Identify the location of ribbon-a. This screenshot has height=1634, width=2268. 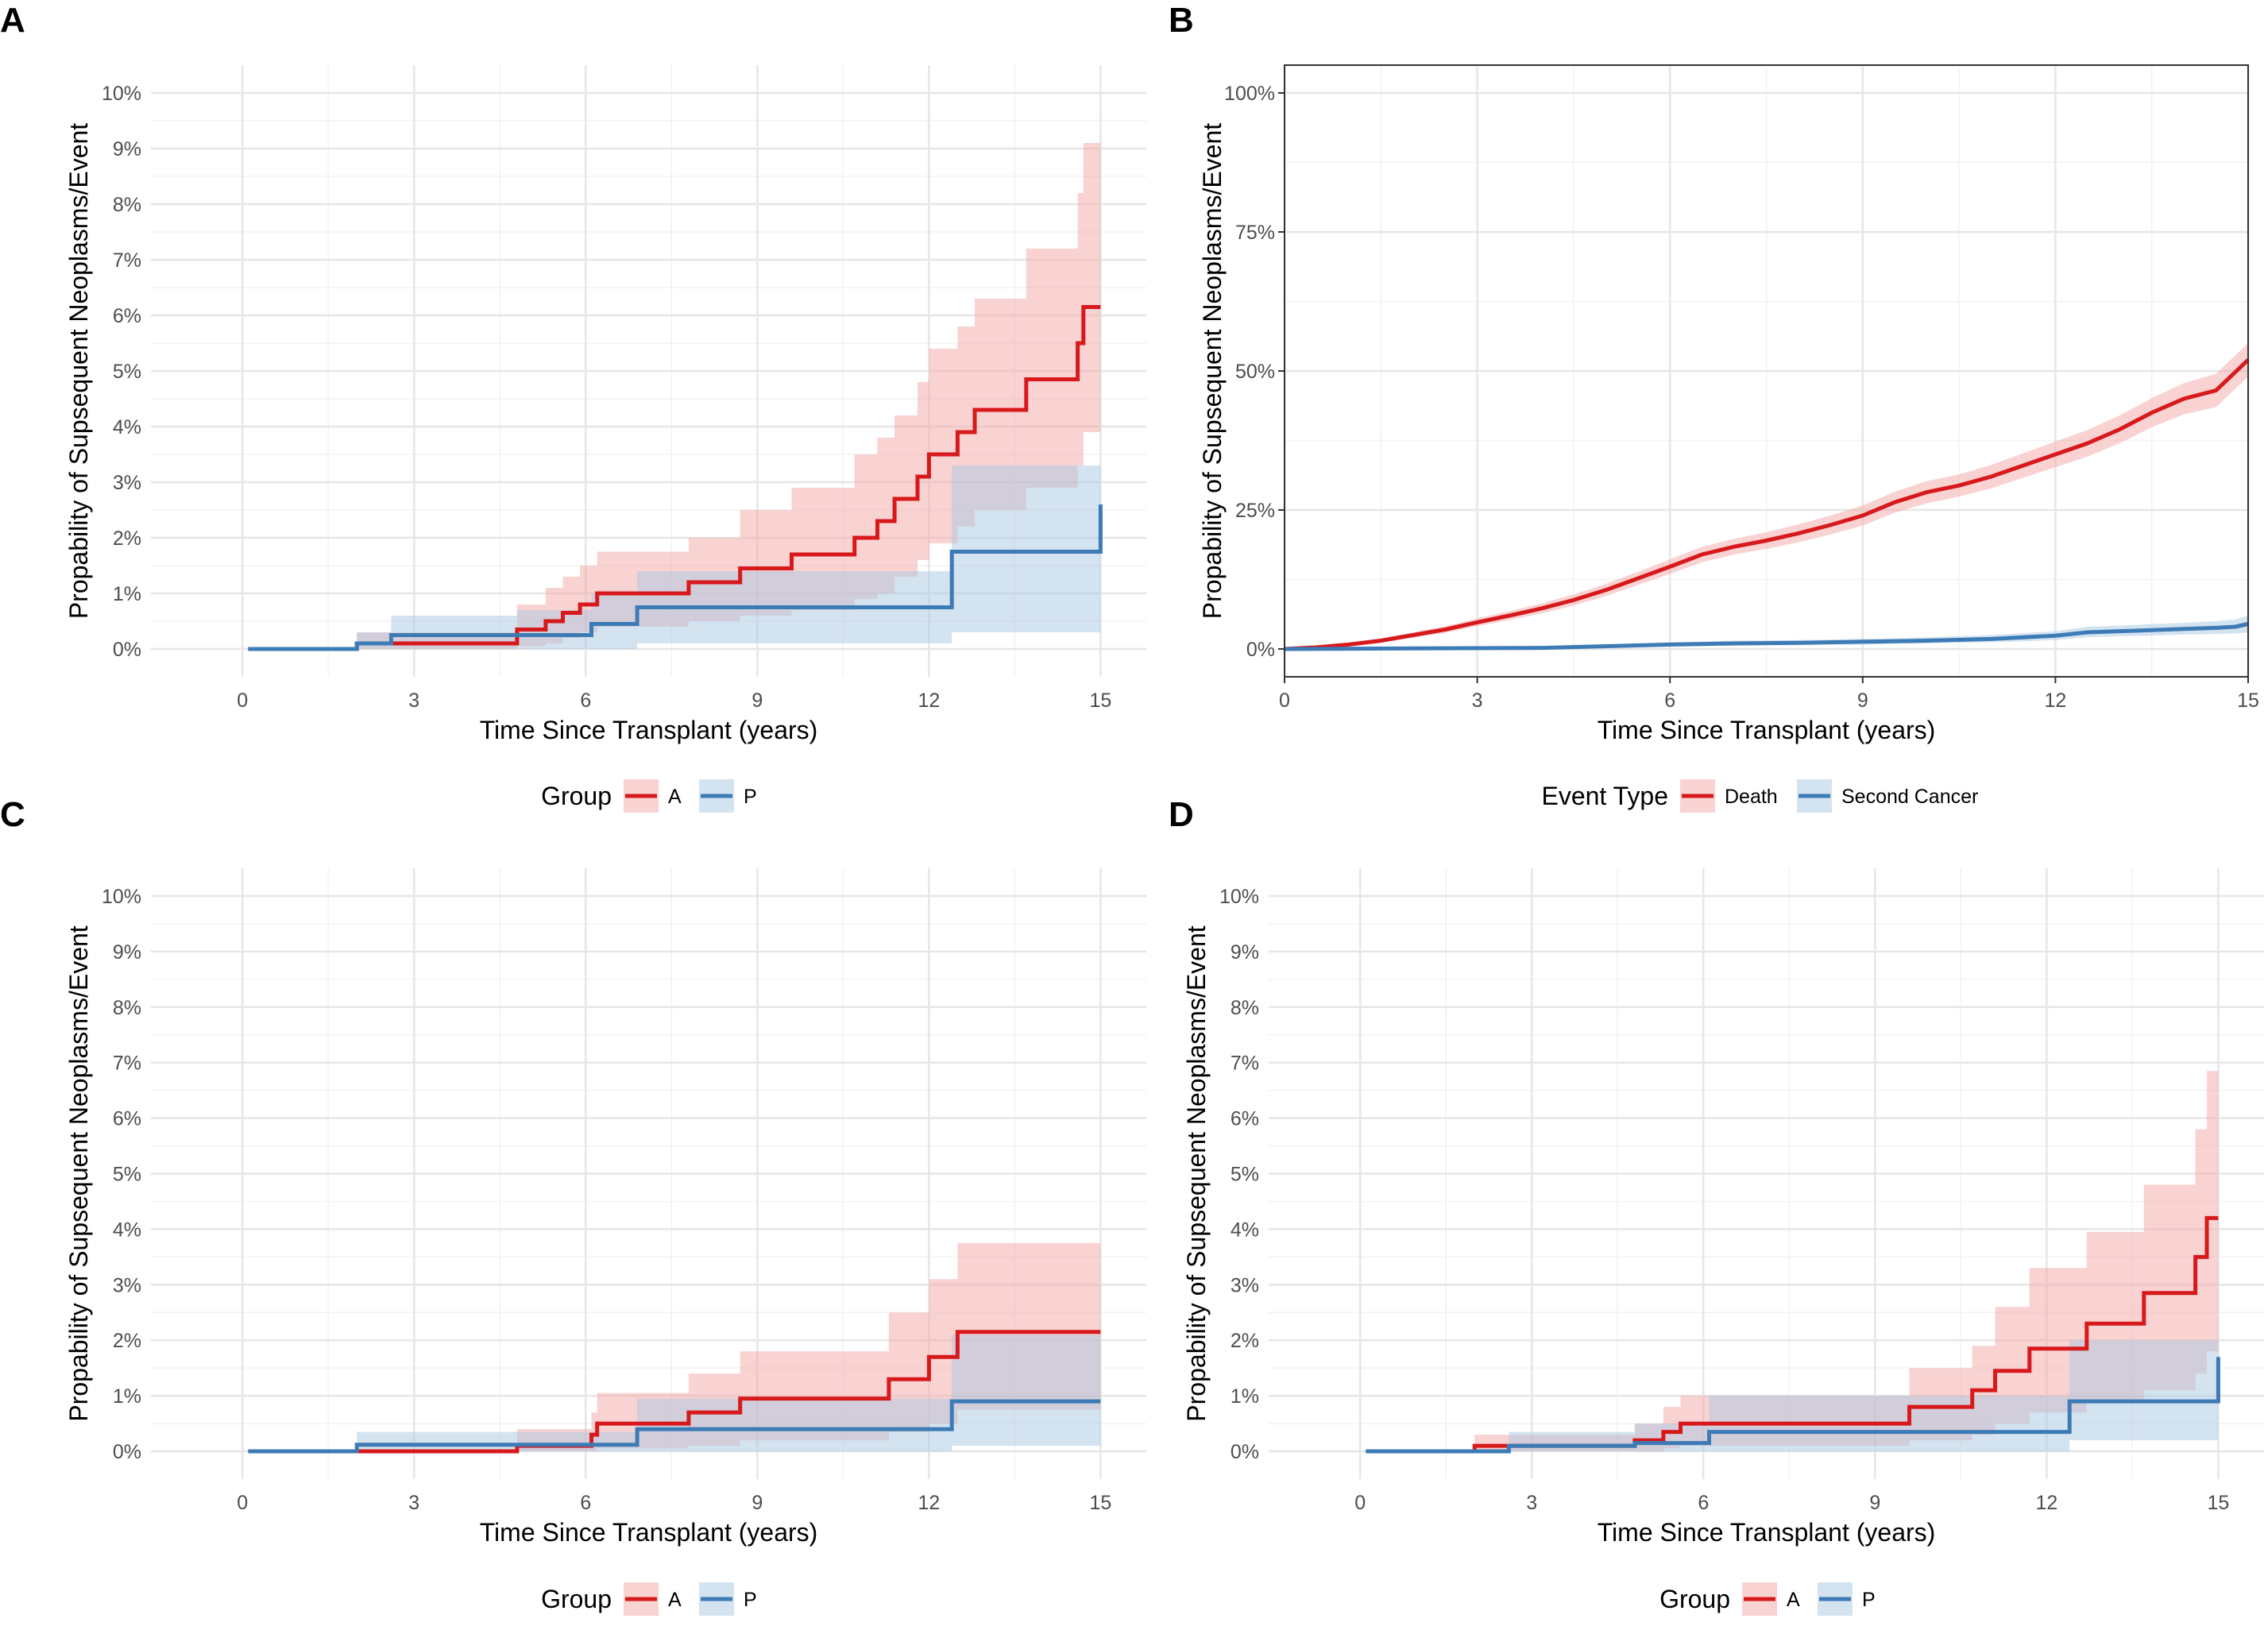
(1792, 1261).